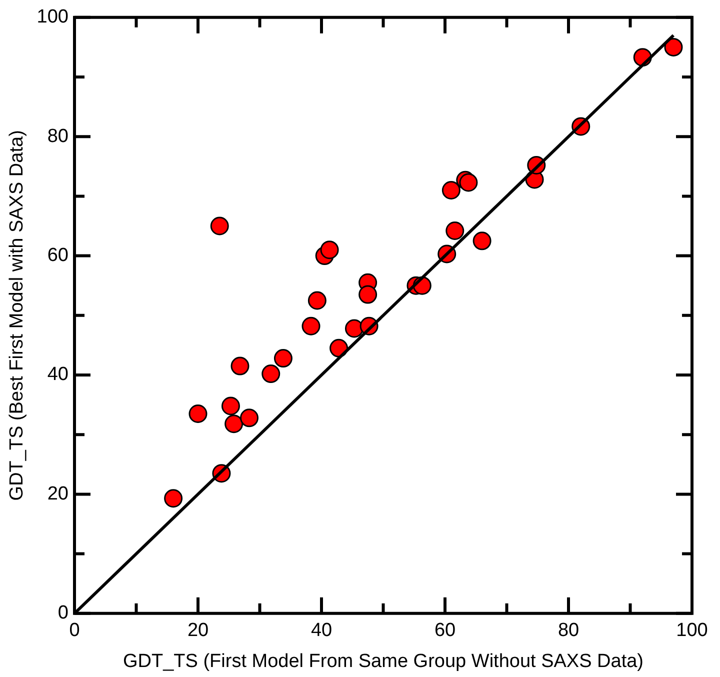 This screenshot has width=720, height=677. I want to click on x-tick-label: 100, so click(692, 631).